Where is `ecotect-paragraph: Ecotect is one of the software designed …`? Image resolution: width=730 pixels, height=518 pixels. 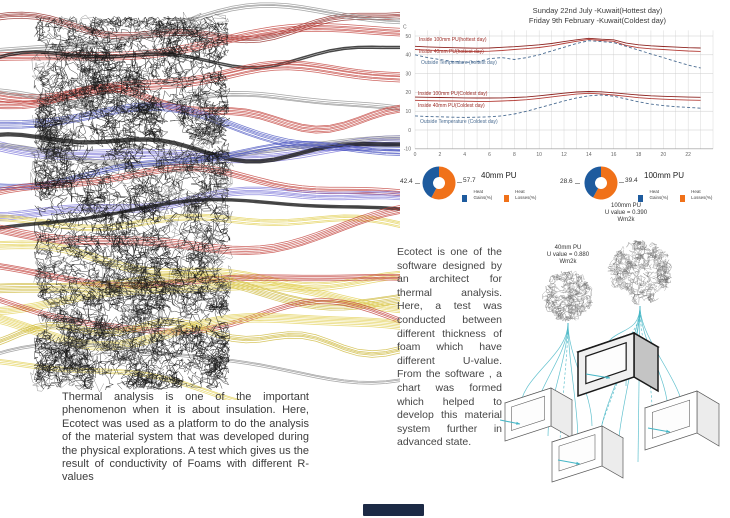 ecotect-paragraph: Ecotect is one of the software designed … is located at coordinates (449, 347).